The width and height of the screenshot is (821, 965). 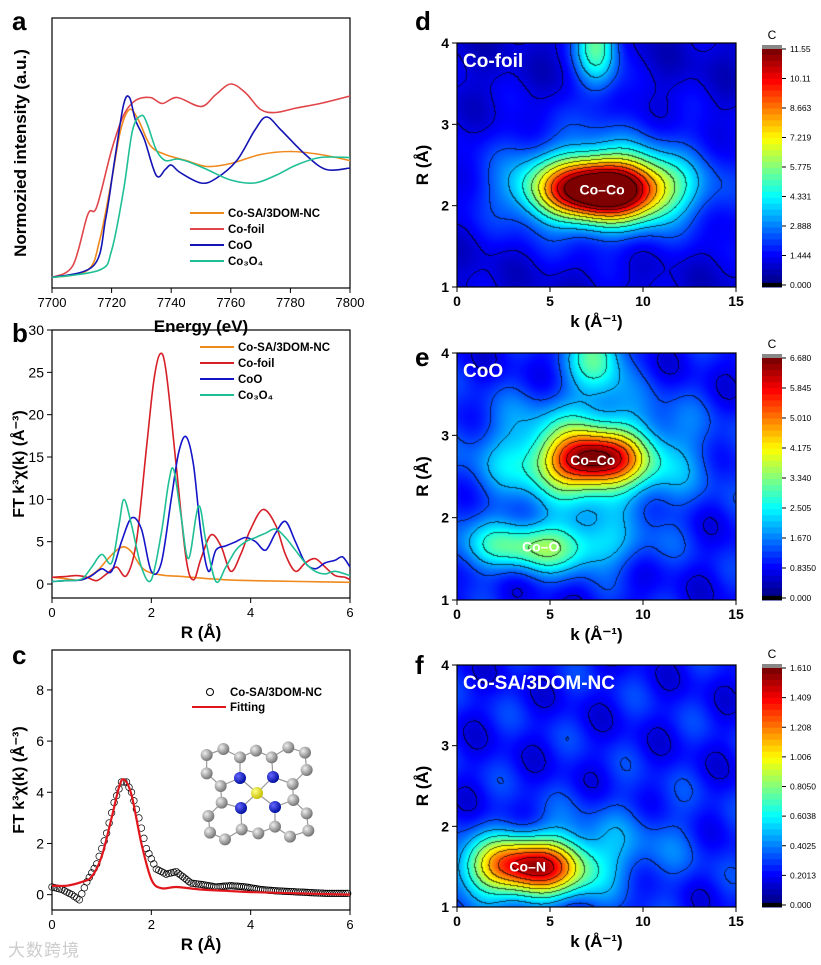 I want to click on legend-label: Co-foil, so click(x=246, y=230).